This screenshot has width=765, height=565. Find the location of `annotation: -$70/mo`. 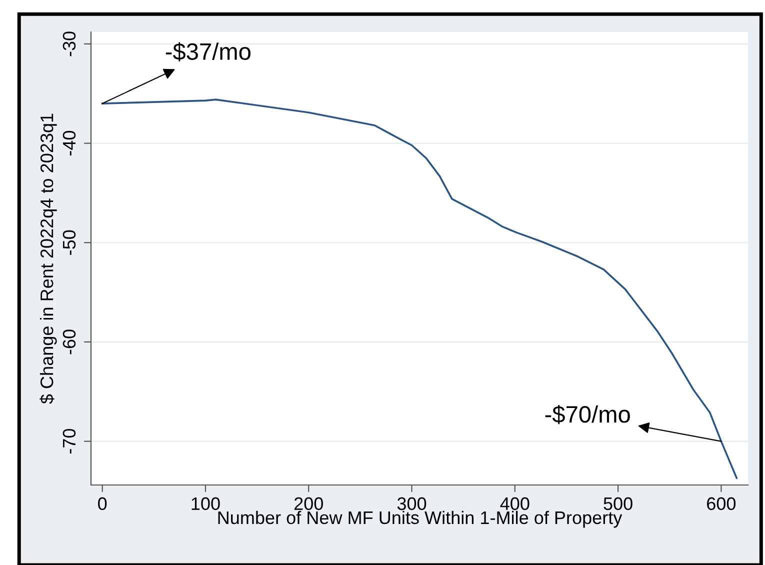

annotation: -$70/mo is located at coordinates (587, 414).